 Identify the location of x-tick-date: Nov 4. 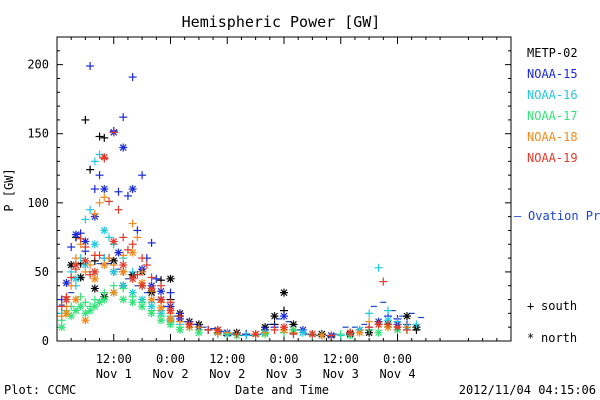
(397, 374).